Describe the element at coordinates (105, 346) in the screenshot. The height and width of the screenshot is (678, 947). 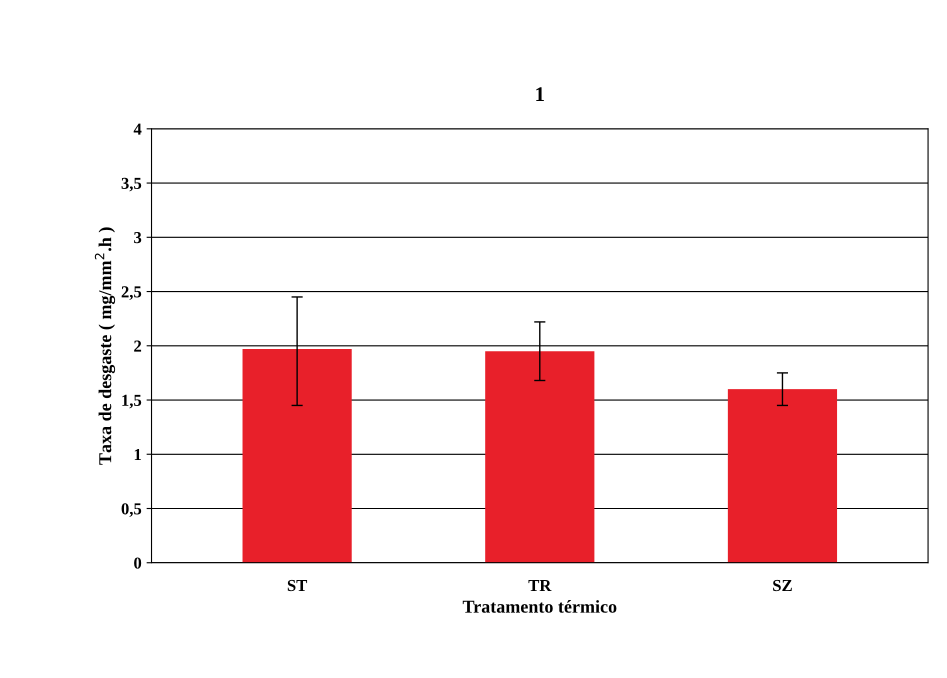
I see `y-axis-title: Taxa de desgaste ( mg/mm$^{2}$.h )` at that location.